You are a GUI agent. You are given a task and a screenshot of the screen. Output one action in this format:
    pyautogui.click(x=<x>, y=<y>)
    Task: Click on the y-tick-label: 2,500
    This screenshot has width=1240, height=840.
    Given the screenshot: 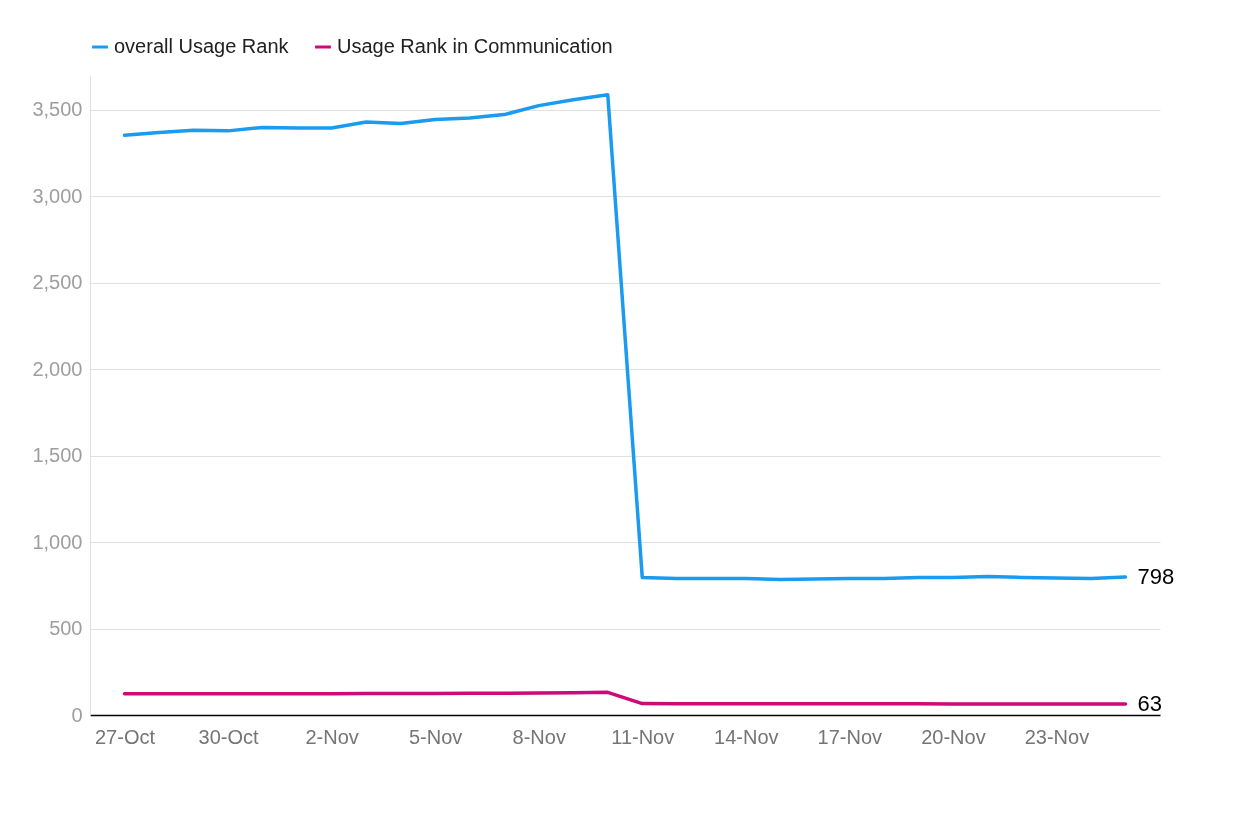 What is the action you would take?
    pyautogui.click(x=57, y=282)
    